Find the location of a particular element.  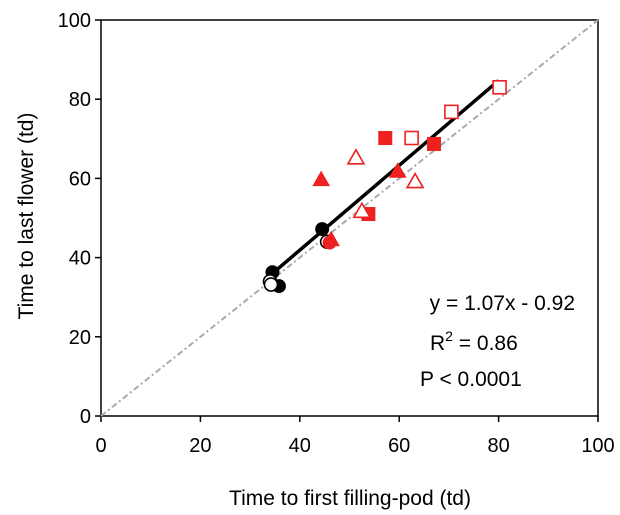

p-value-label: P < 0.0001 is located at coordinates (471, 379).